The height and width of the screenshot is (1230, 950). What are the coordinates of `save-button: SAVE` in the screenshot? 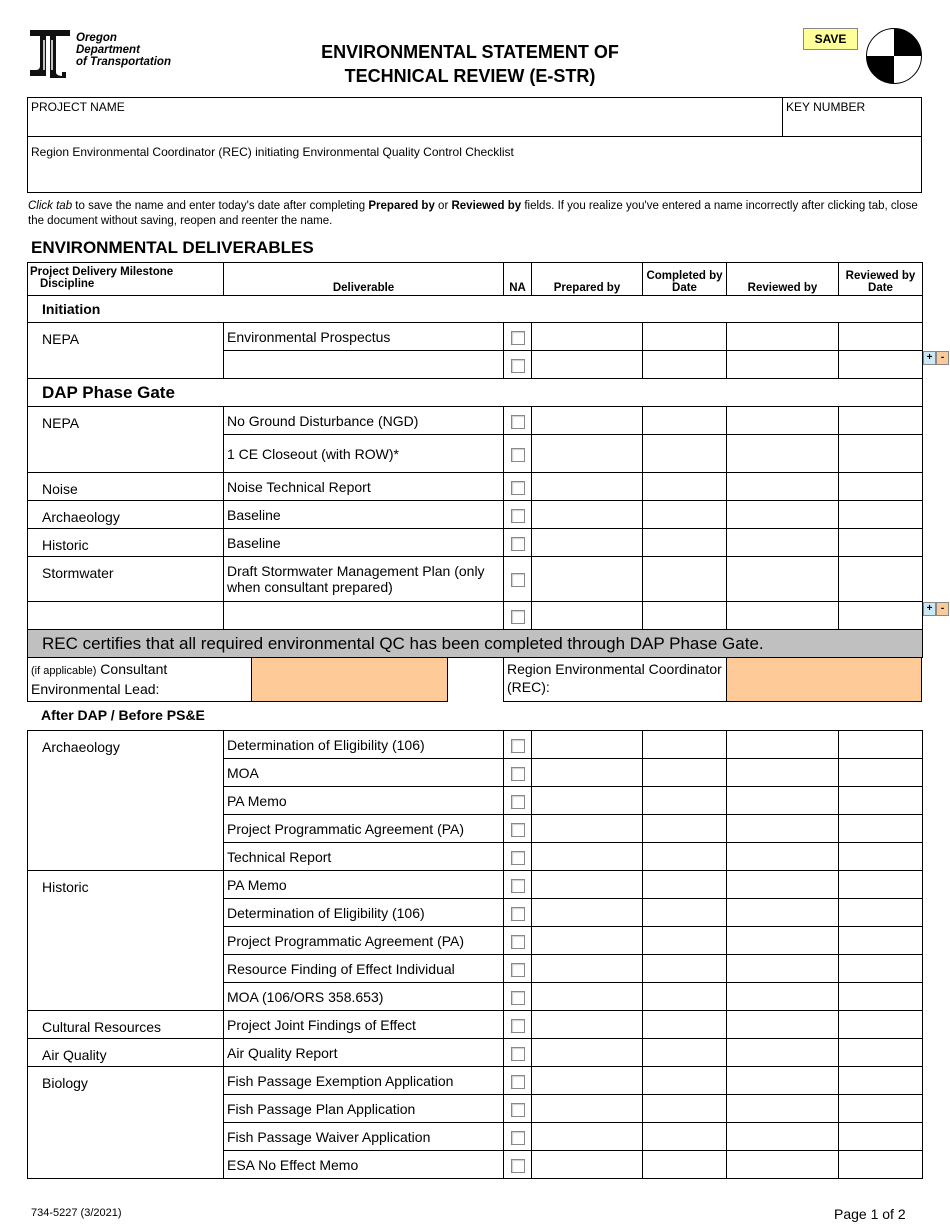 It's located at (830, 39).